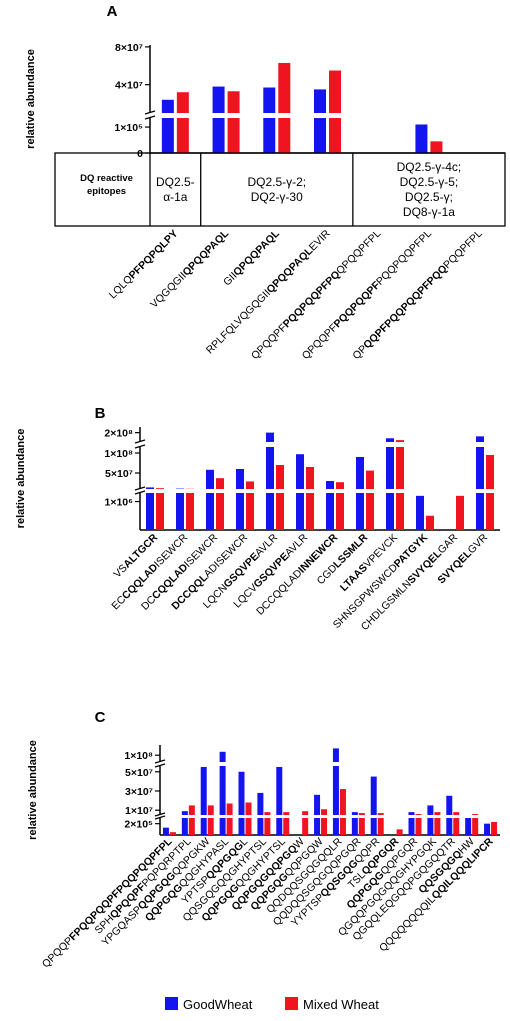 The image size is (510, 1021). I want to click on panel-label: C, so click(100, 717).